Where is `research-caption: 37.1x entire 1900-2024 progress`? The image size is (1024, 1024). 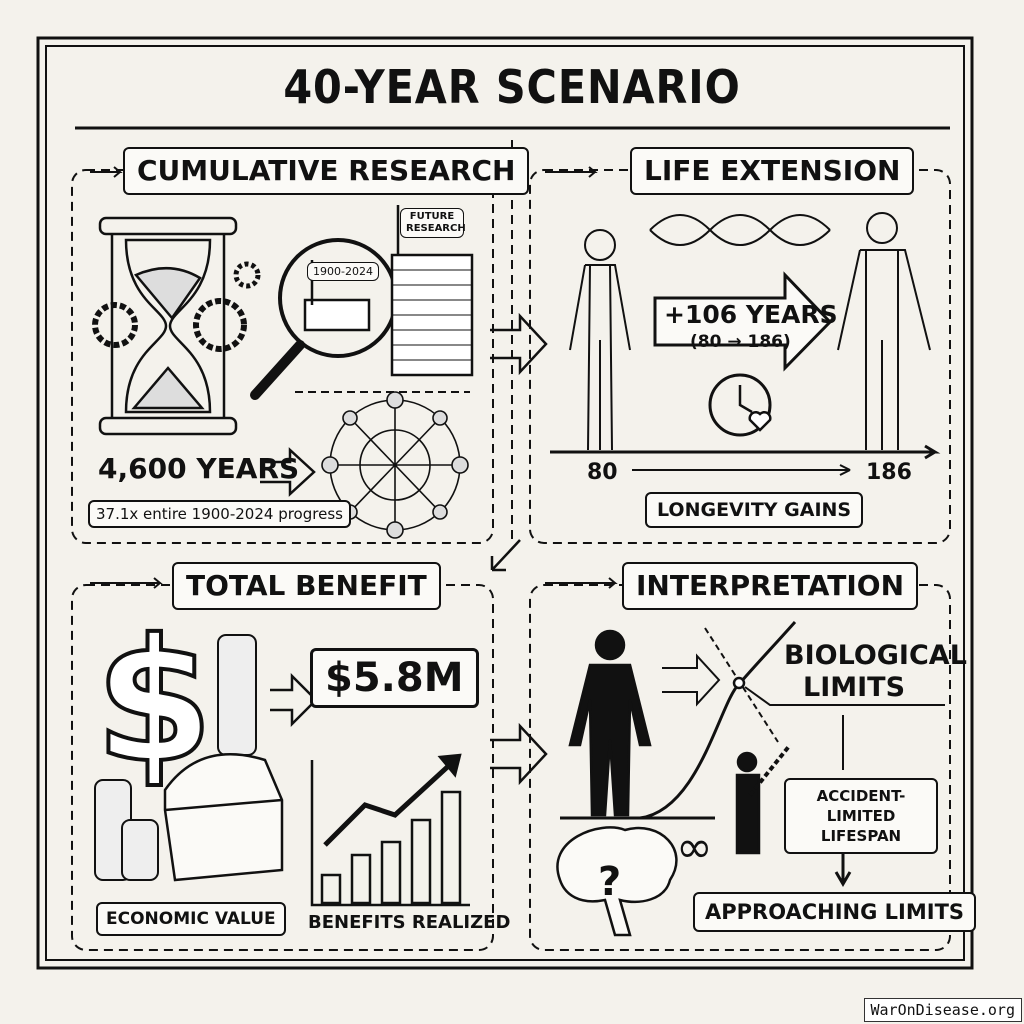 research-caption: 37.1x entire 1900-2024 progress is located at coordinates (219, 514).